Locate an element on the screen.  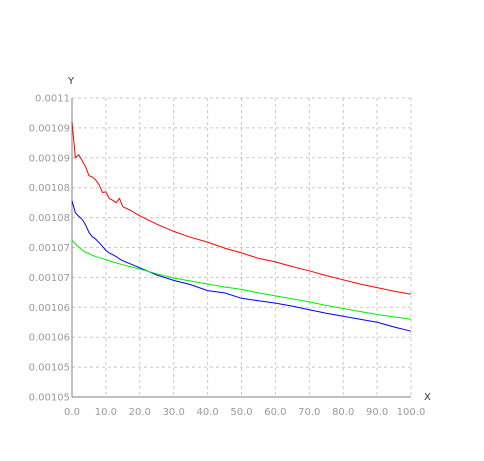
x-tick-label: 90.0 is located at coordinates (377, 412).